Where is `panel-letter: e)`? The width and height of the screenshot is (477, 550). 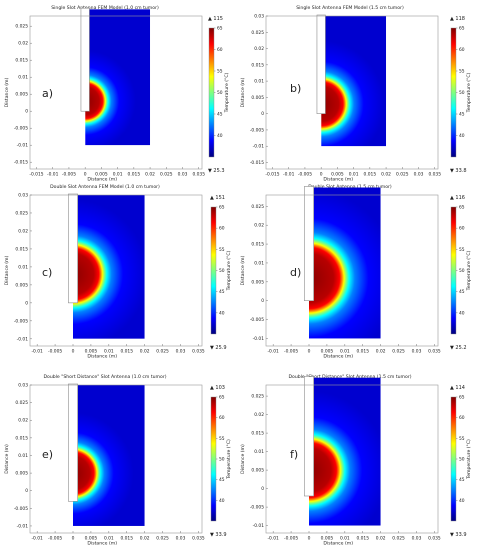 panel-letter: e) is located at coordinates (47, 454).